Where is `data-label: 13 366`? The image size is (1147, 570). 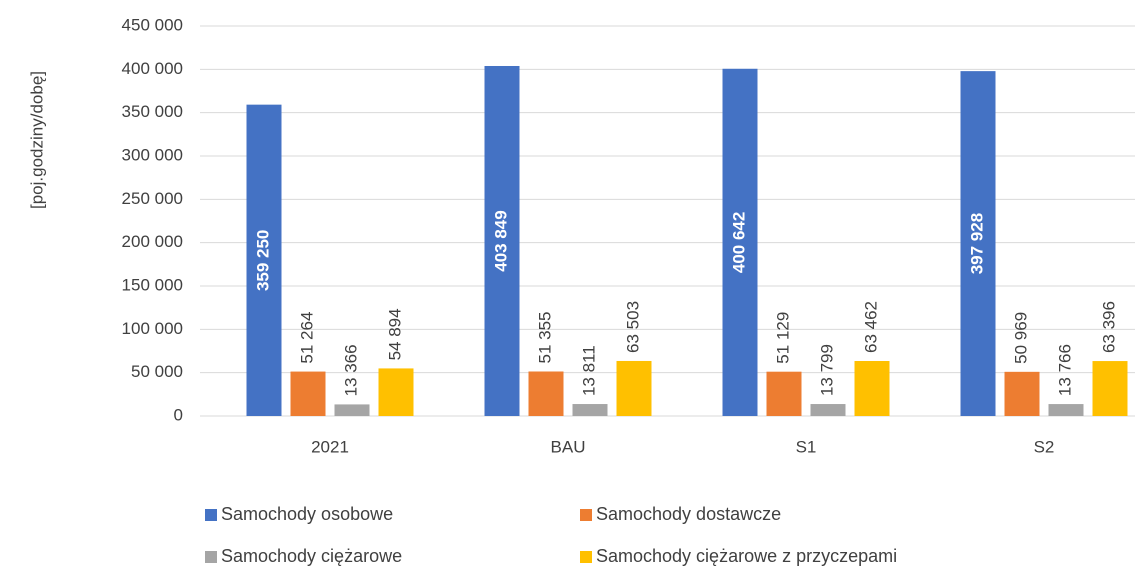 data-label: 13 366 is located at coordinates (350, 370).